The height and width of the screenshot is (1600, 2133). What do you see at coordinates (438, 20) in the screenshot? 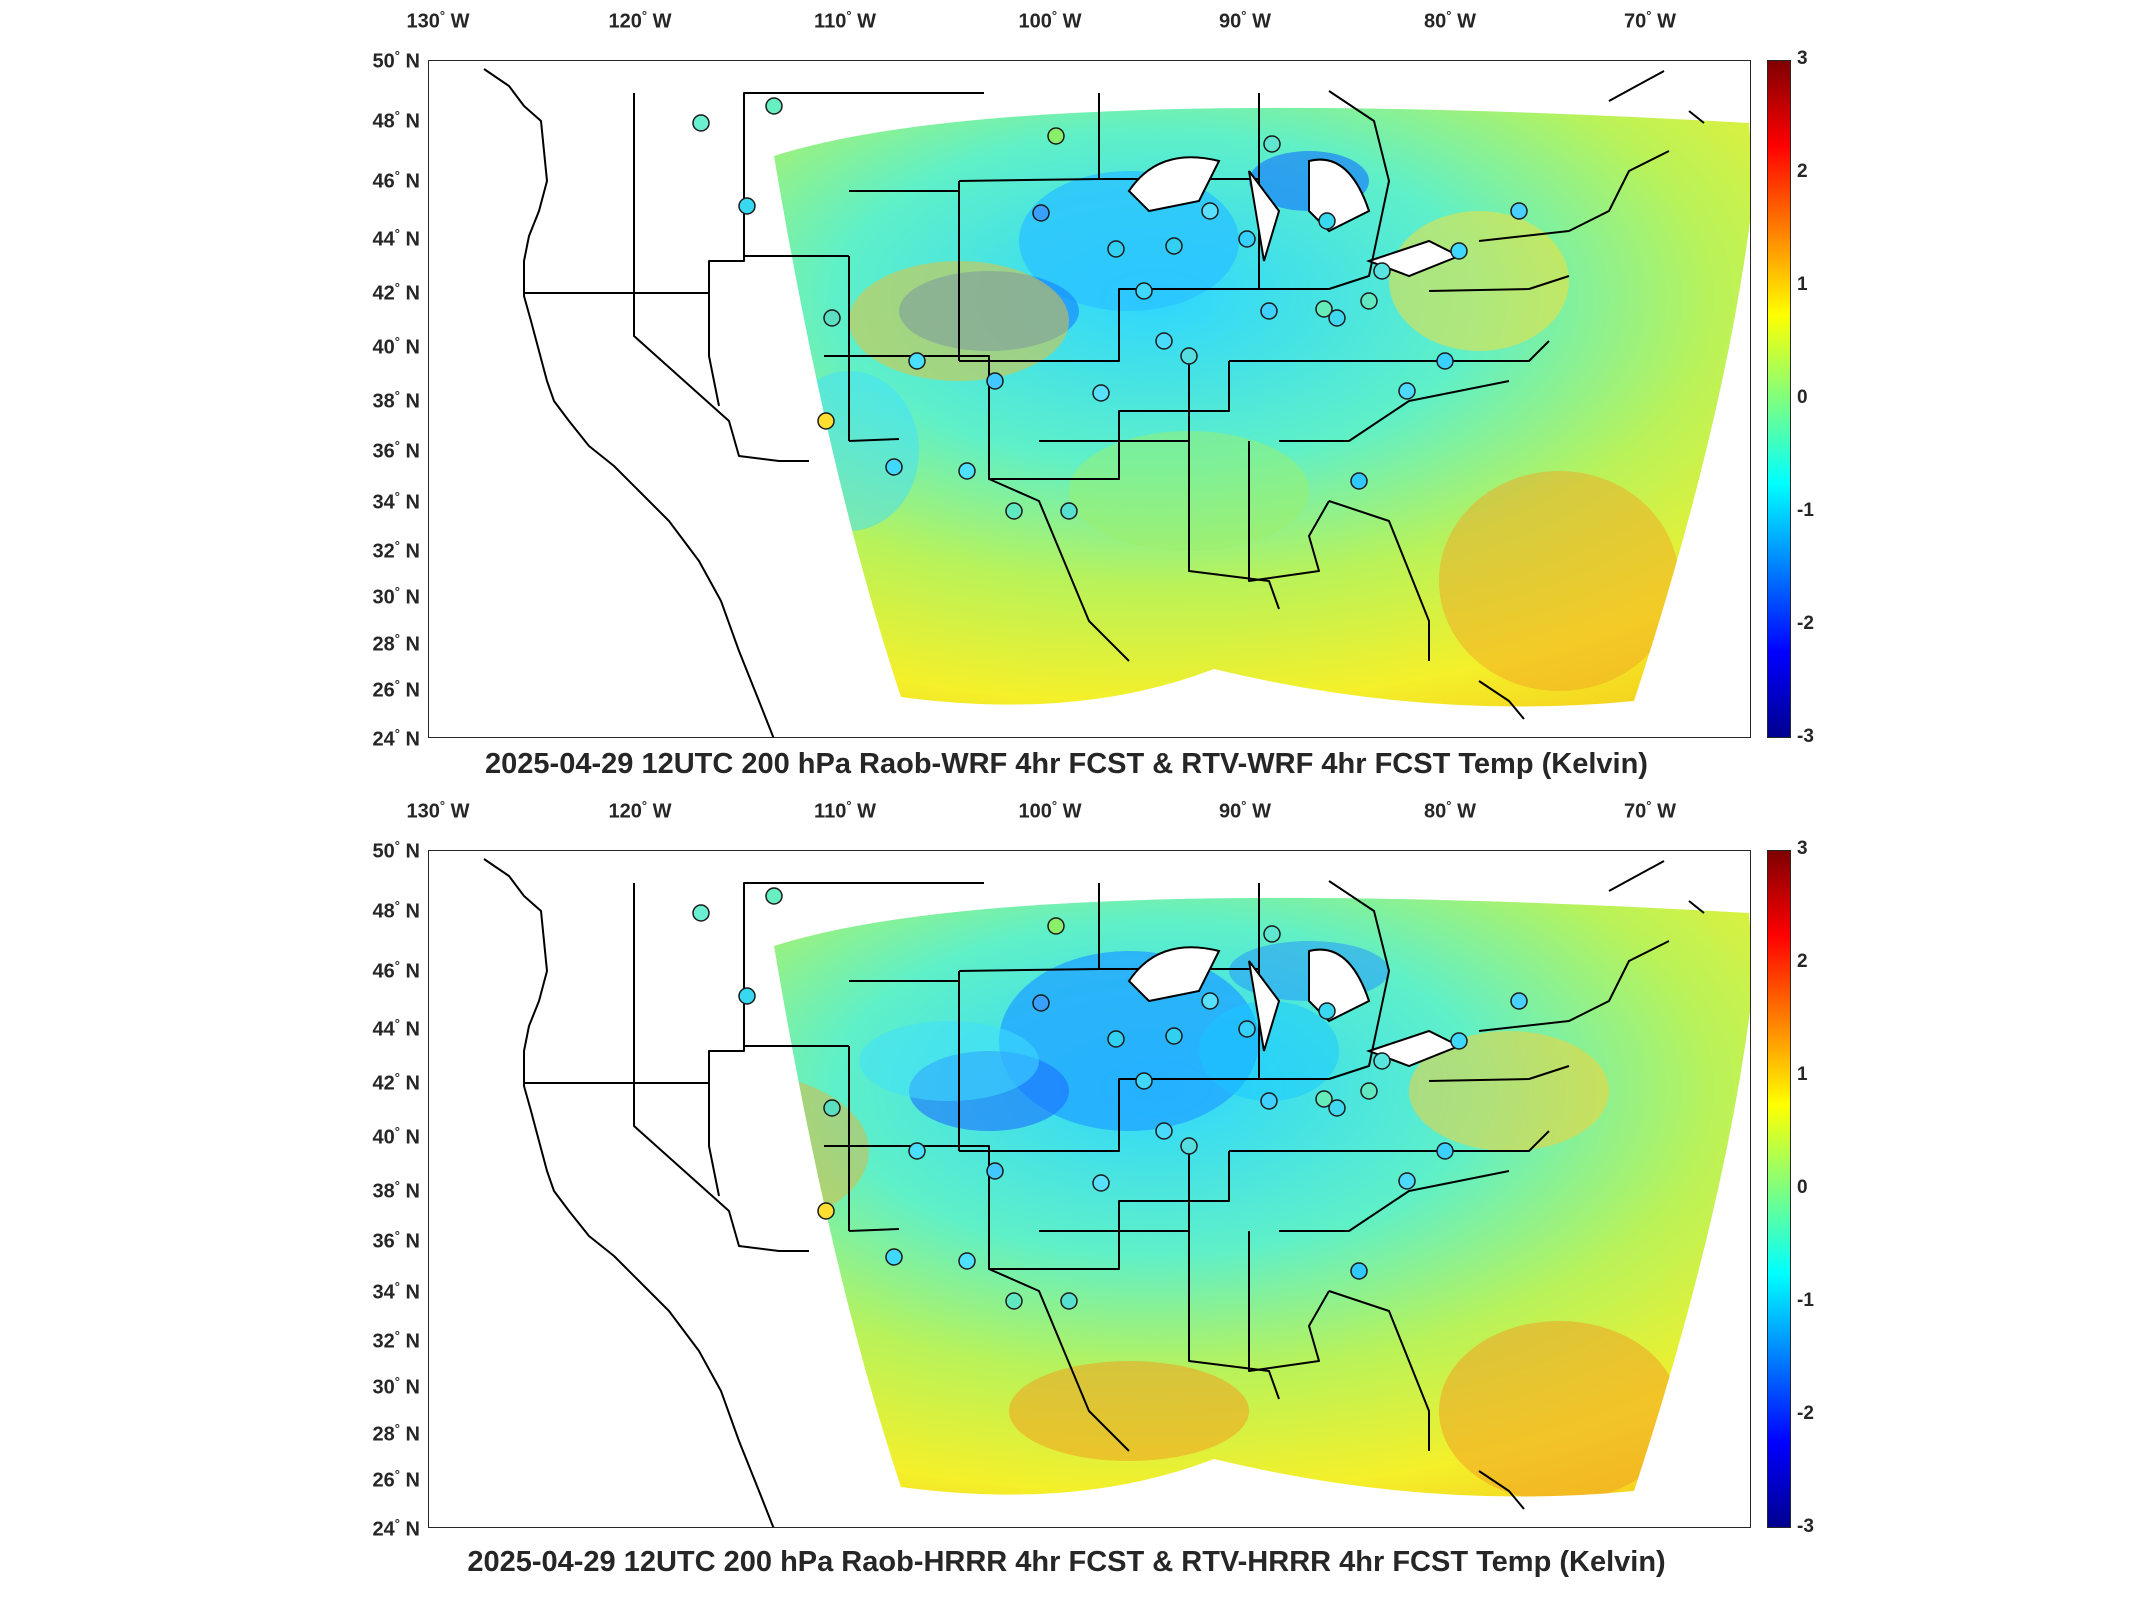
I see `longitude-tick-label: 130° W` at bounding box center [438, 20].